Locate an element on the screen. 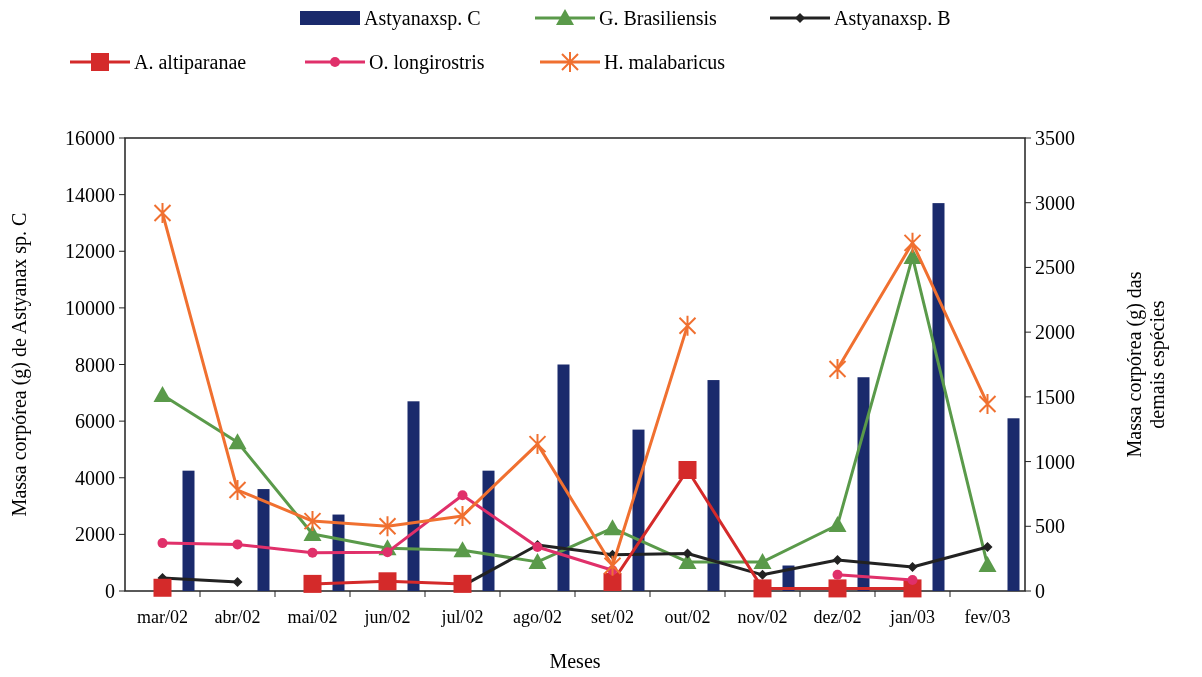  x-tick-label: jun/02 is located at coordinates (387, 617).